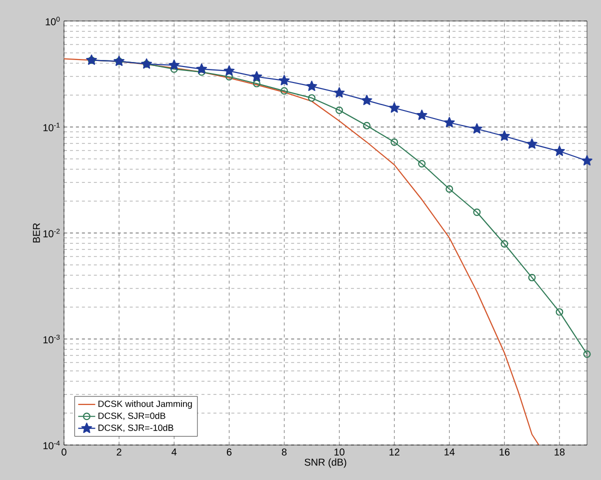 Image resolution: width=601 pixels, height=480 pixels. I want to click on x-tick-label: 6, so click(229, 452).